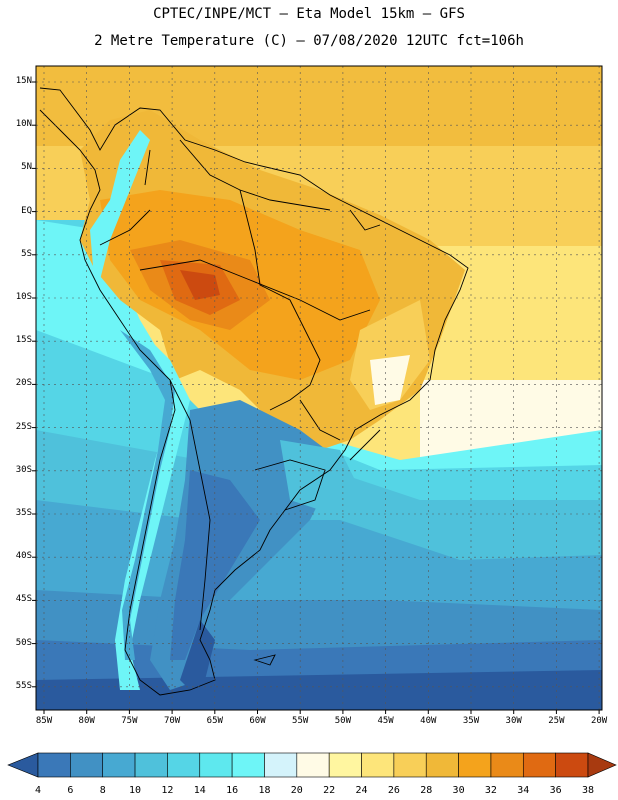 The height and width of the screenshot is (800, 618). Describe the element at coordinates (23, 297) in the screenshot. I see `latitude-label: 10S` at that location.